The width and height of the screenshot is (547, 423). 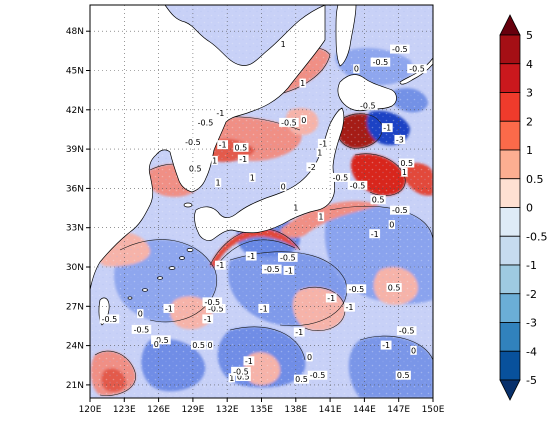 What do you see at coordinates (90, 410) in the screenshot?
I see `lon-tick-label: 120E` at bounding box center [90, 410].